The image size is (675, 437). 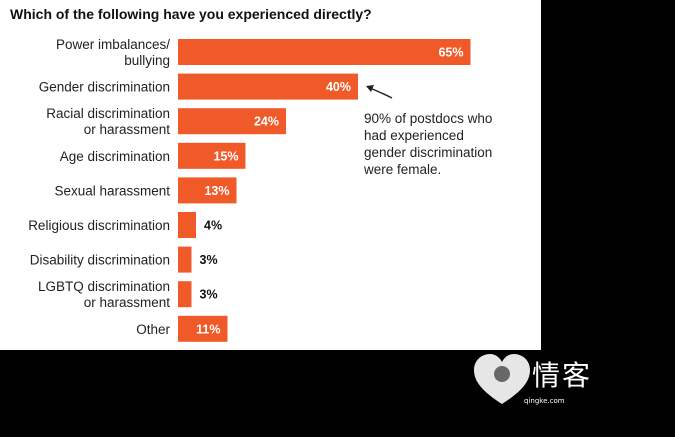 What do you see at coordinates (266, 122) in the screenshot?
I see `value-label-2: 24%` at bounding box center [266, 122].